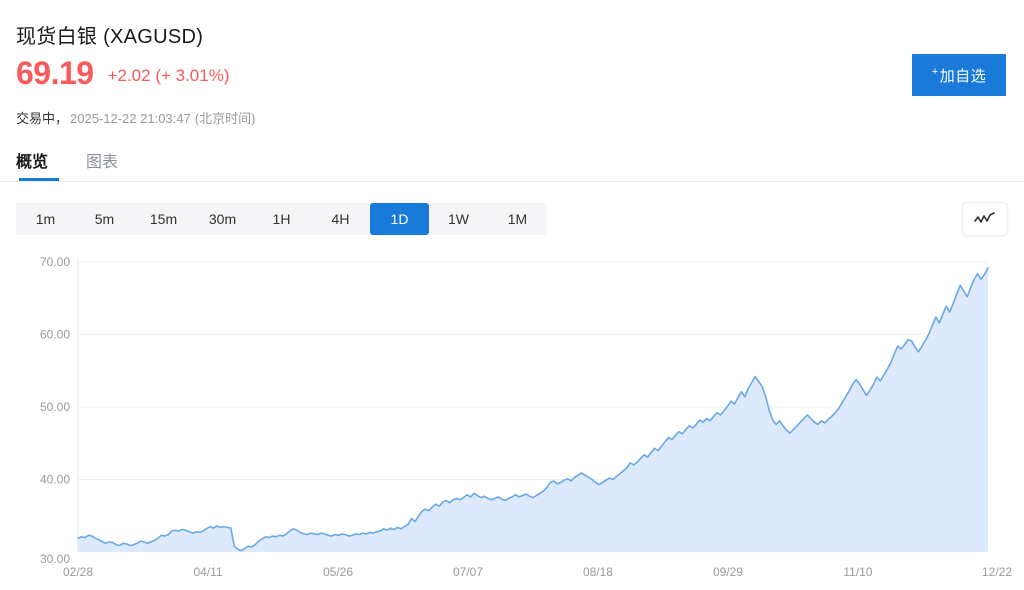 The height and width of the screenshot is (590, 1024). What do you see at coordinates (857, 572) in the screenshot?
I see `x-axis-tick-label: 11/10` at bounding box center [857, 572].